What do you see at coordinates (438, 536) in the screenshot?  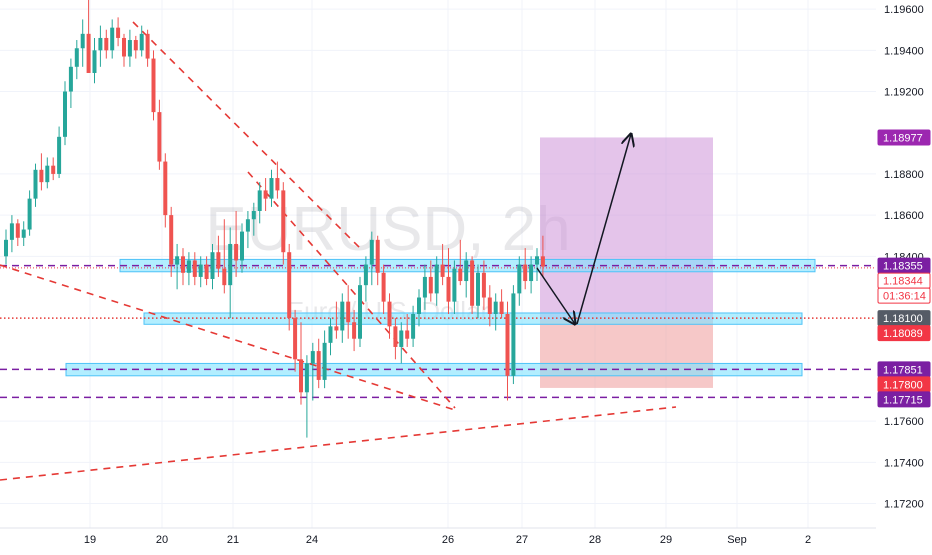 I see `time-axis: 19 20 21 24 26 27 28 29 Sep 2` at bounding box center [438, 536].